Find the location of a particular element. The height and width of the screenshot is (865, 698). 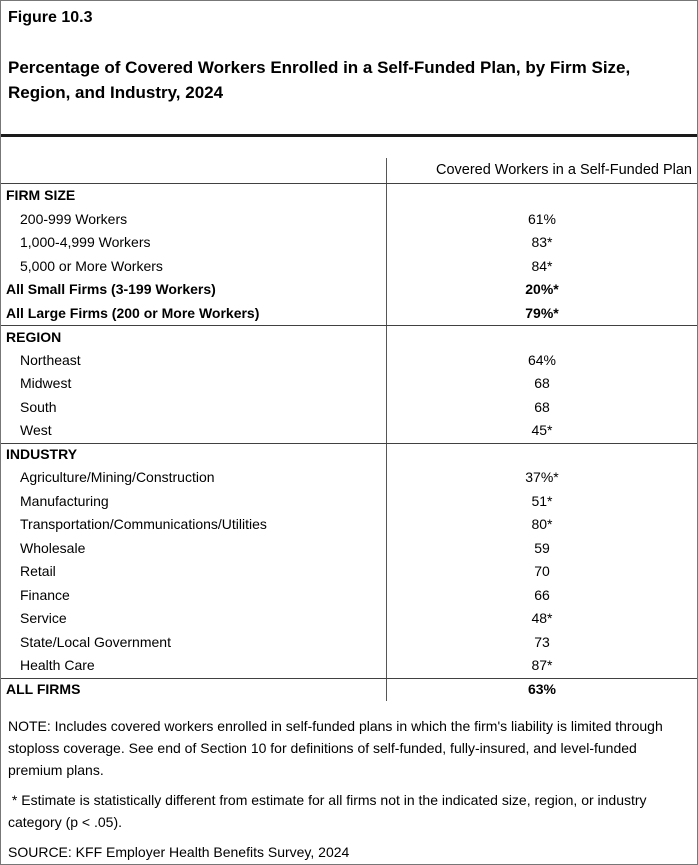

row-value: 73 is located at coordinates (541, 642).